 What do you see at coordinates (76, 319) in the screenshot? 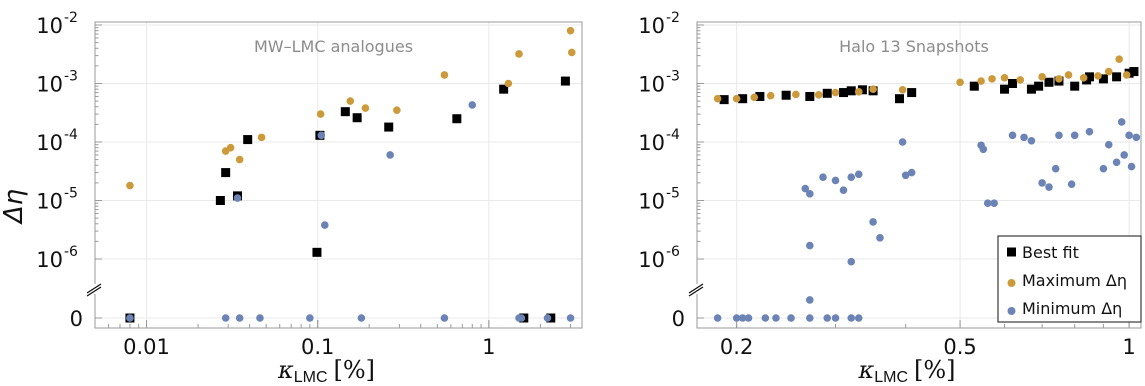
I see `y-tick-label: 0` at bounding box center [76, 319].